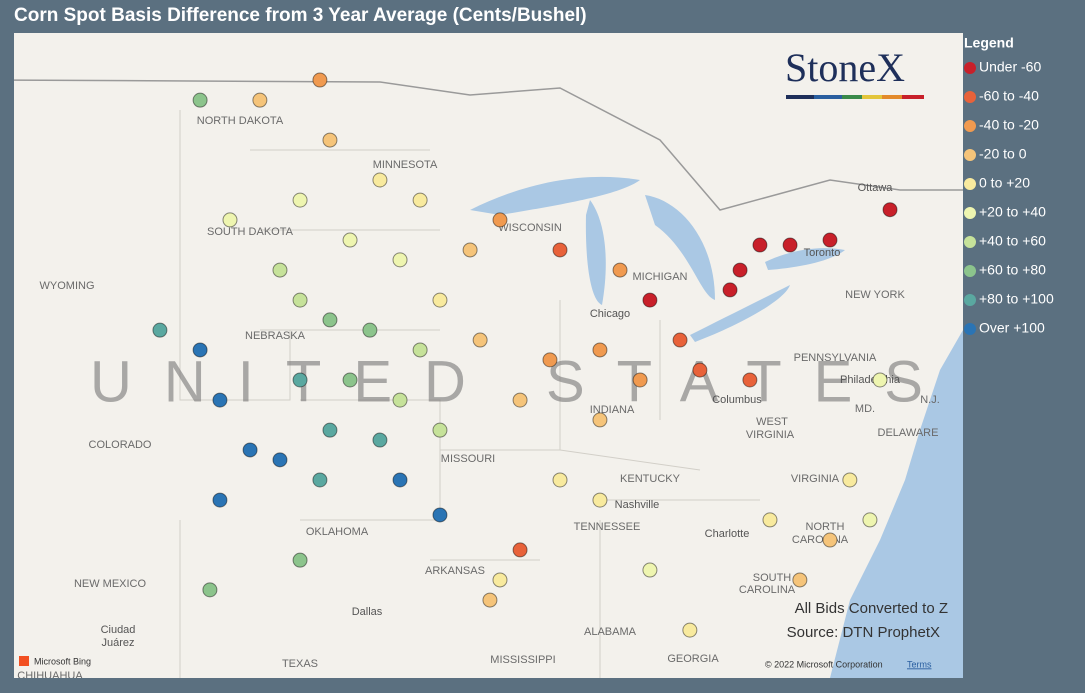 The width and height of the screenshot is (1085, 693). Describe the element at coordinates (1012, 328) in the screenshot. I see `legend-label: Over +100` at that location.